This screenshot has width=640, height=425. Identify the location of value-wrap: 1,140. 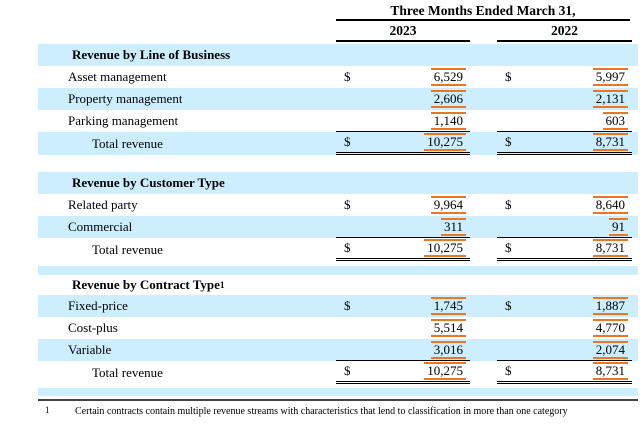
(448, 120).